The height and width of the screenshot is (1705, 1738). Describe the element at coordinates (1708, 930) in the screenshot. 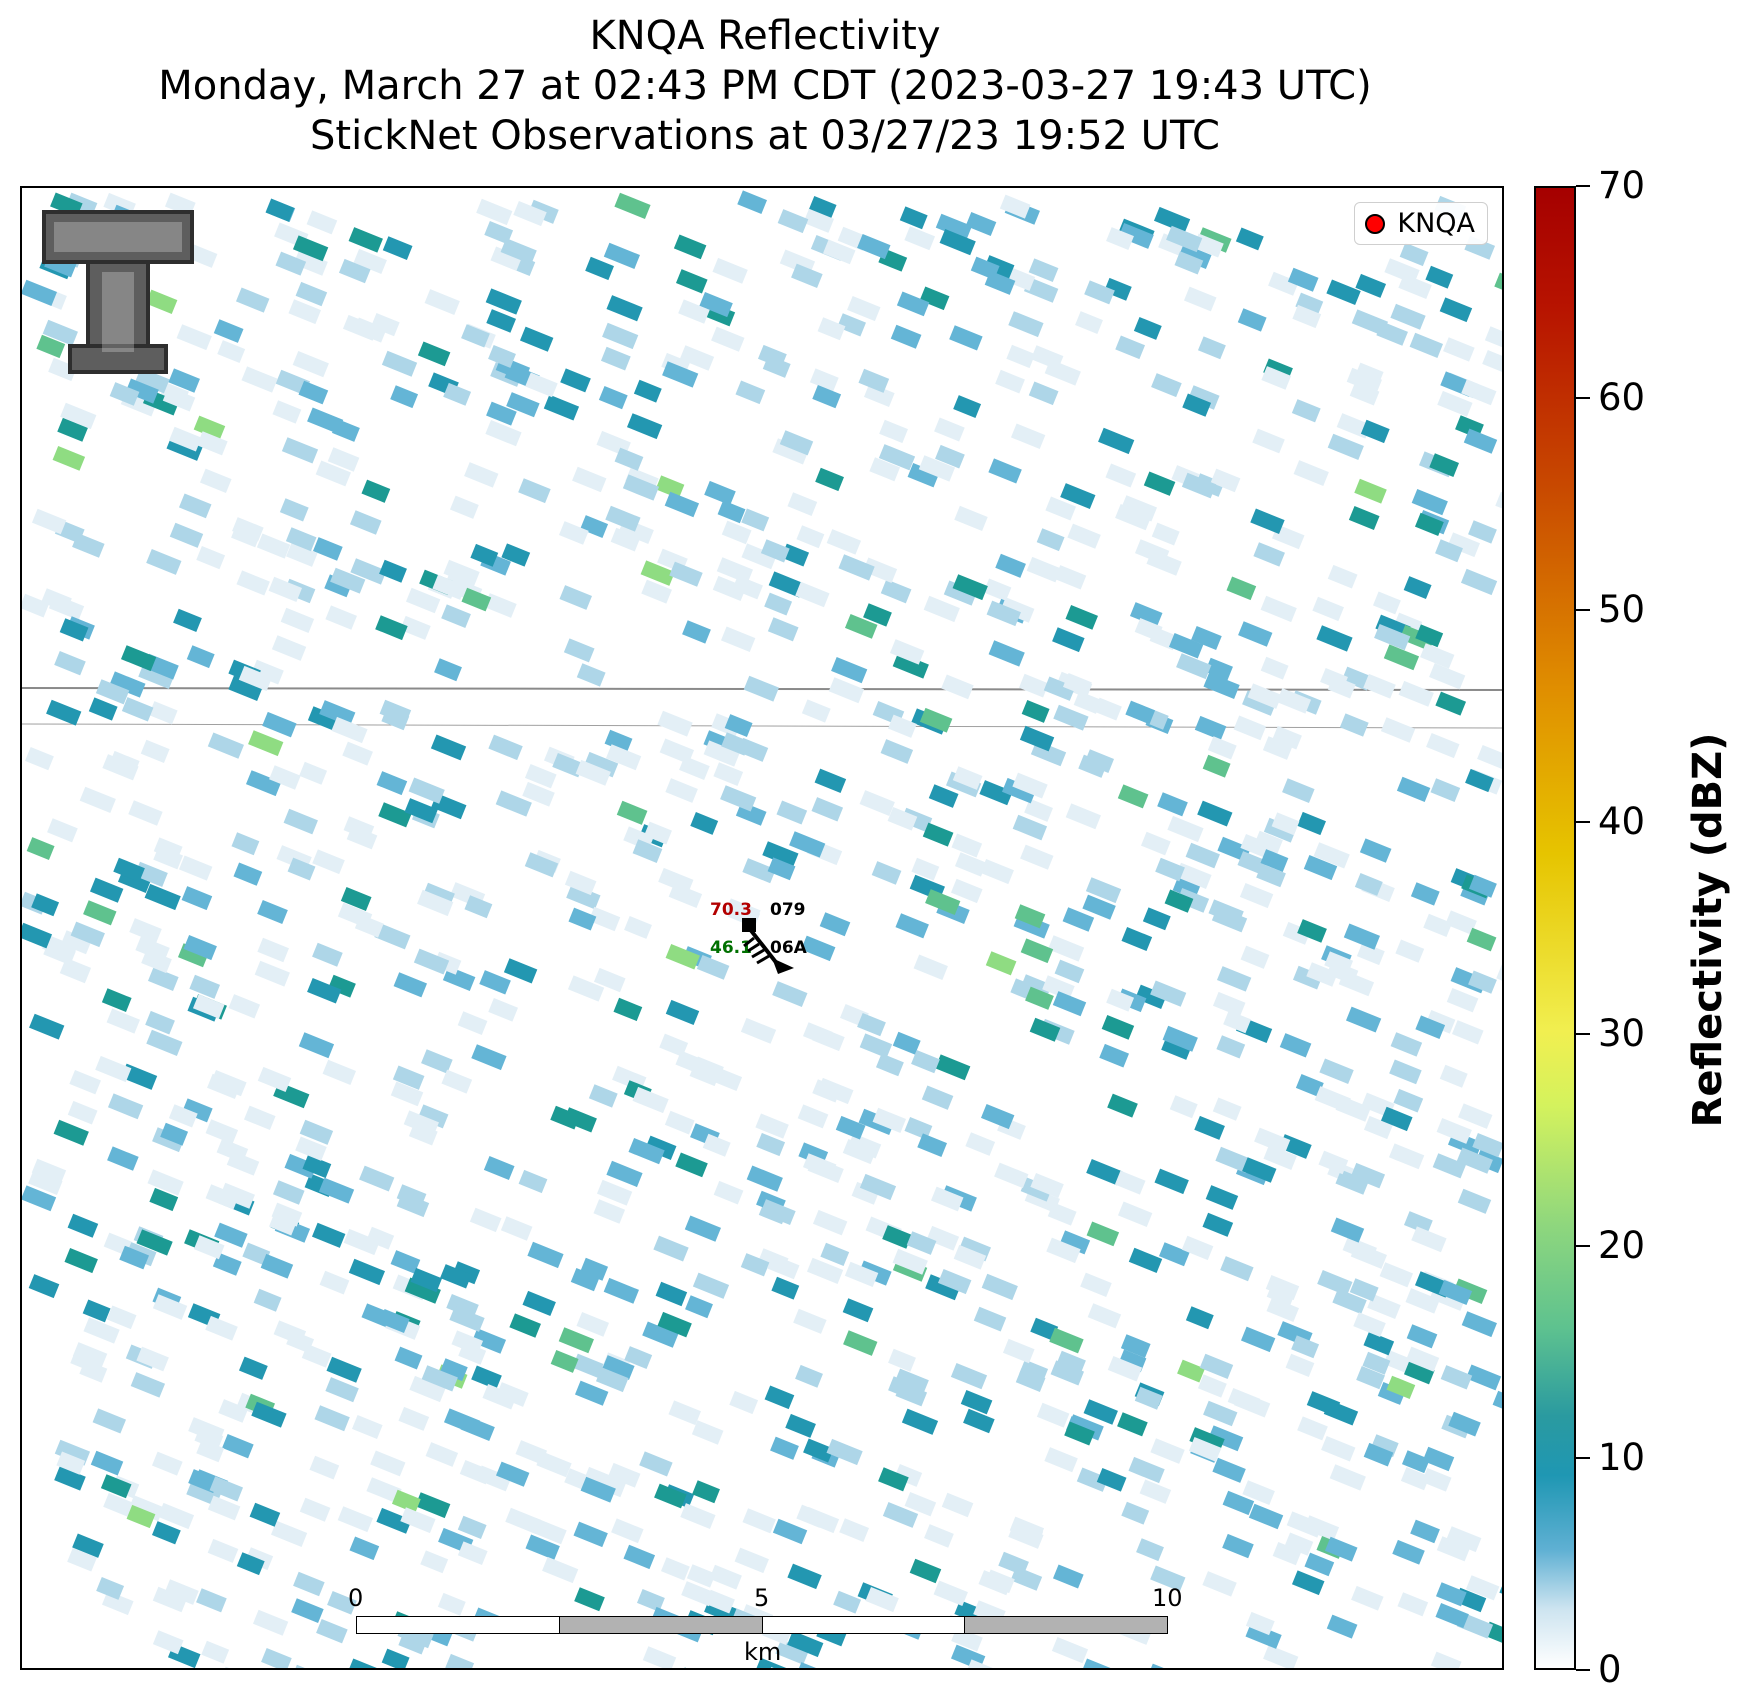

I see `colorbar-title: Reflectivity (dBZ)` at that location.